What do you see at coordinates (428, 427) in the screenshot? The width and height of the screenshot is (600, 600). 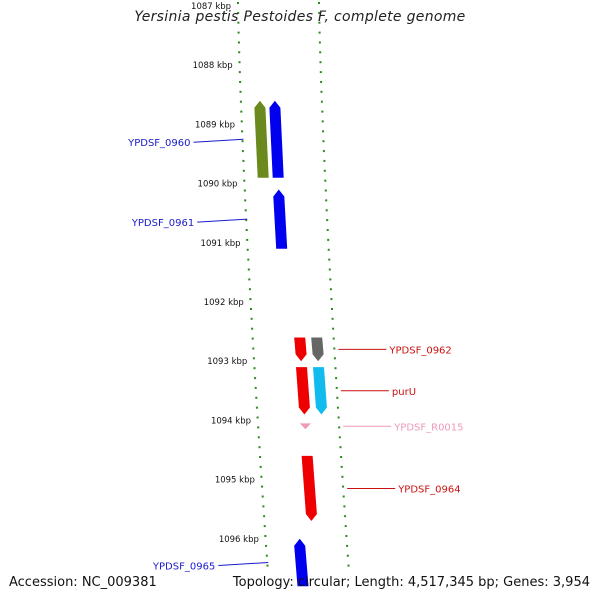 I see `gene-label: YPDSF_R0015` at bounding box center [428, 427].